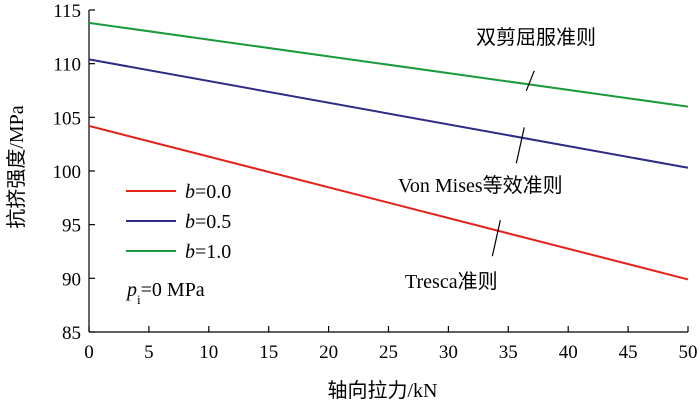 This screenshot has width=700, height=405. I want to click on x-tick-label: 35, so click(508, 352).